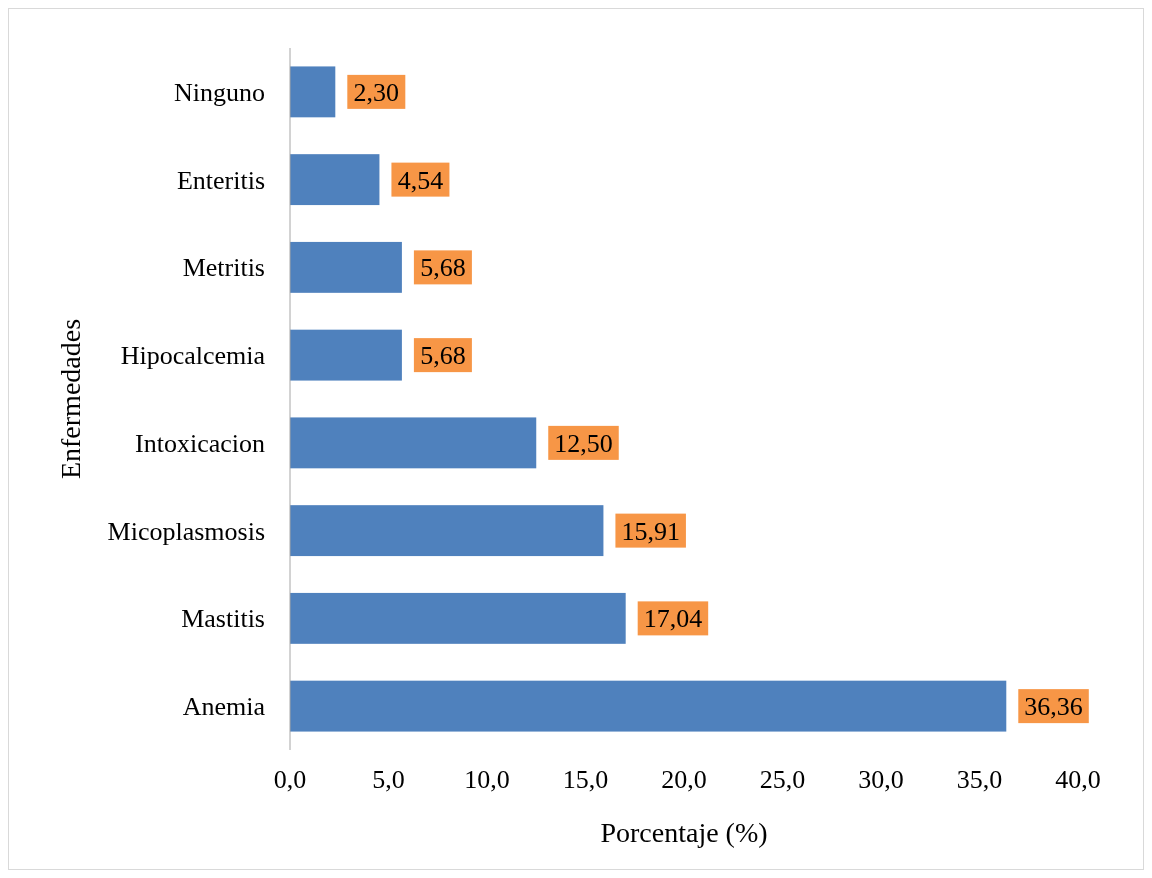  I want to click on x-axis-title: Porcentaje (%), so click(684, 832).